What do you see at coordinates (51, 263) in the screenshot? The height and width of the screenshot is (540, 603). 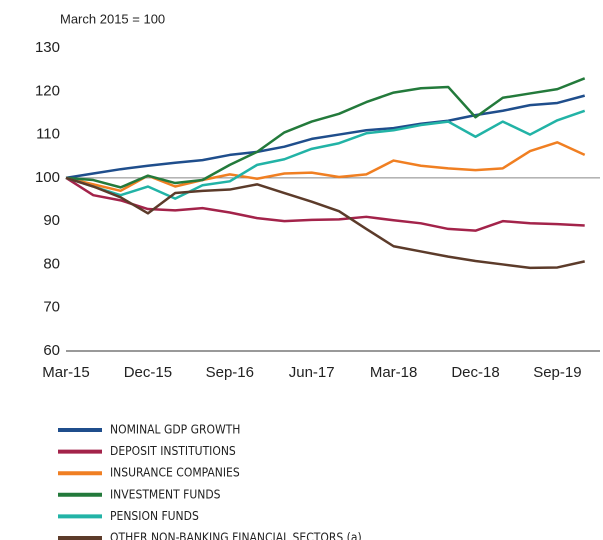 I see `y-tick-label: 80` at bounding box center [51, 263].